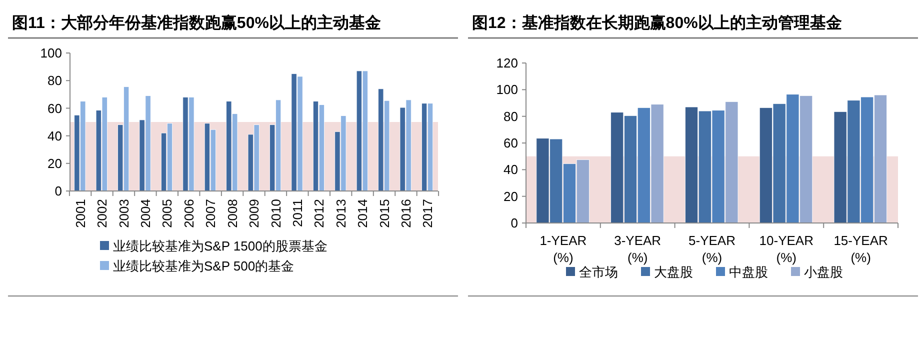 The image size is (920, 338). I want to click on y-tick-label: 120, so click(507, 63).